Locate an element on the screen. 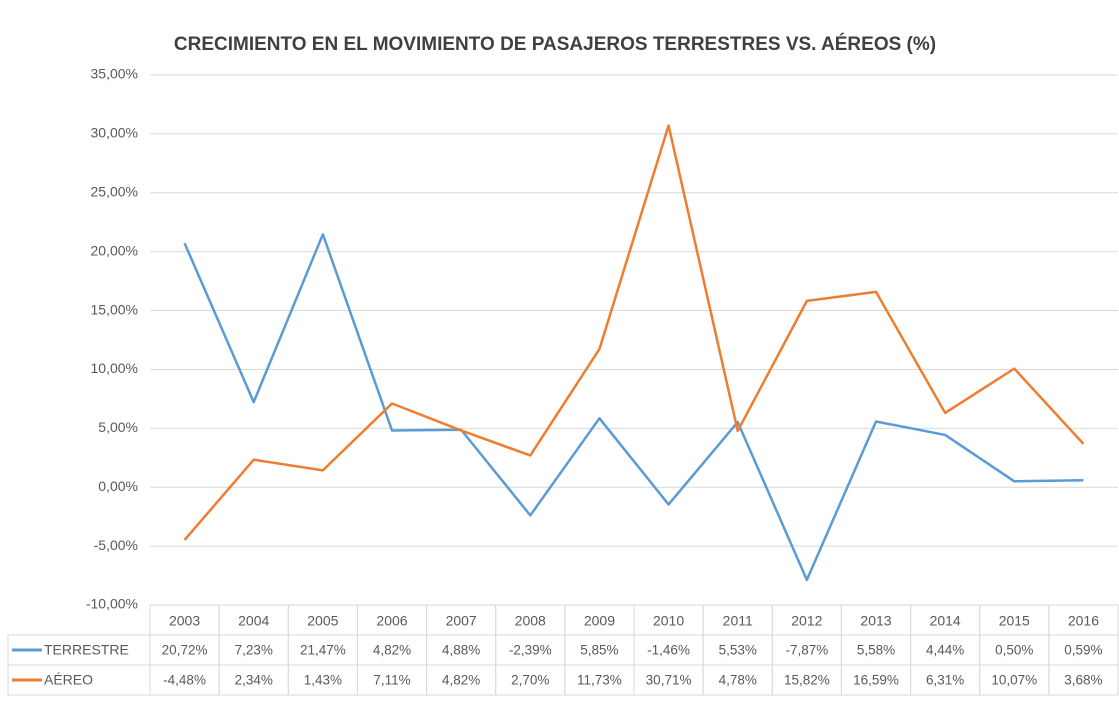 The width and height of the screenshot is (1119, 712). x-tick-label: 2016 is located at coordinates (1083, 621).